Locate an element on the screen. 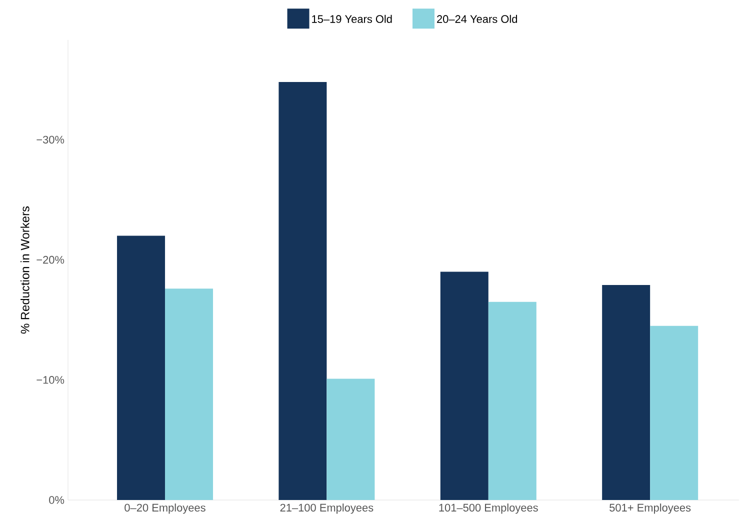 Image resolution: width=740 pixels, height=525 pixels. y-tick-label: −20% is located at coordinates (50, 260).